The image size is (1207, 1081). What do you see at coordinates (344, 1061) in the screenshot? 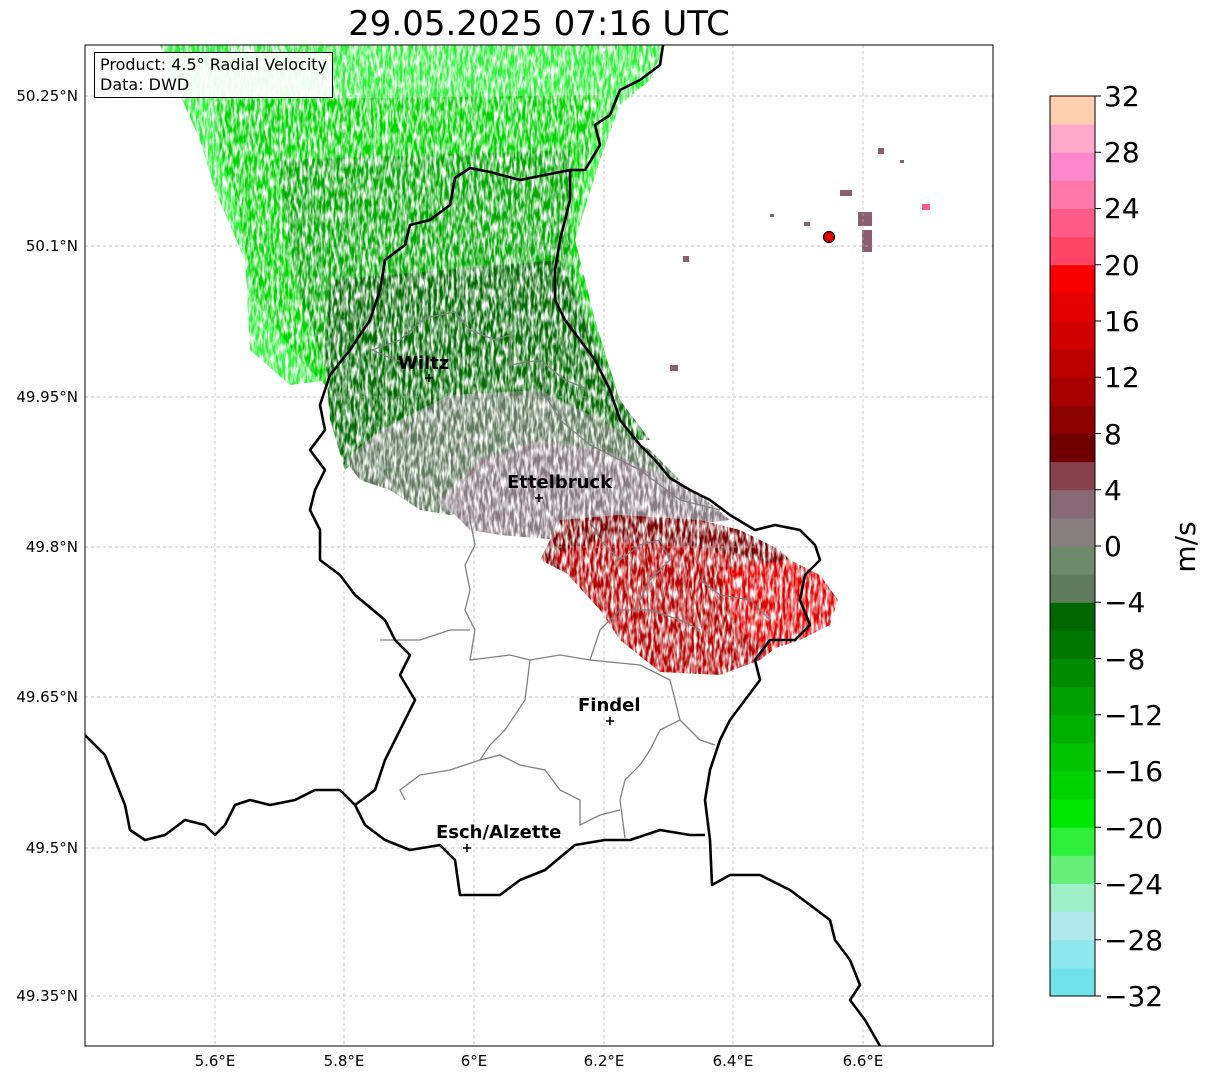
I see `lon-tick-label: 5.8°E` at bounding box center [344, 1061].